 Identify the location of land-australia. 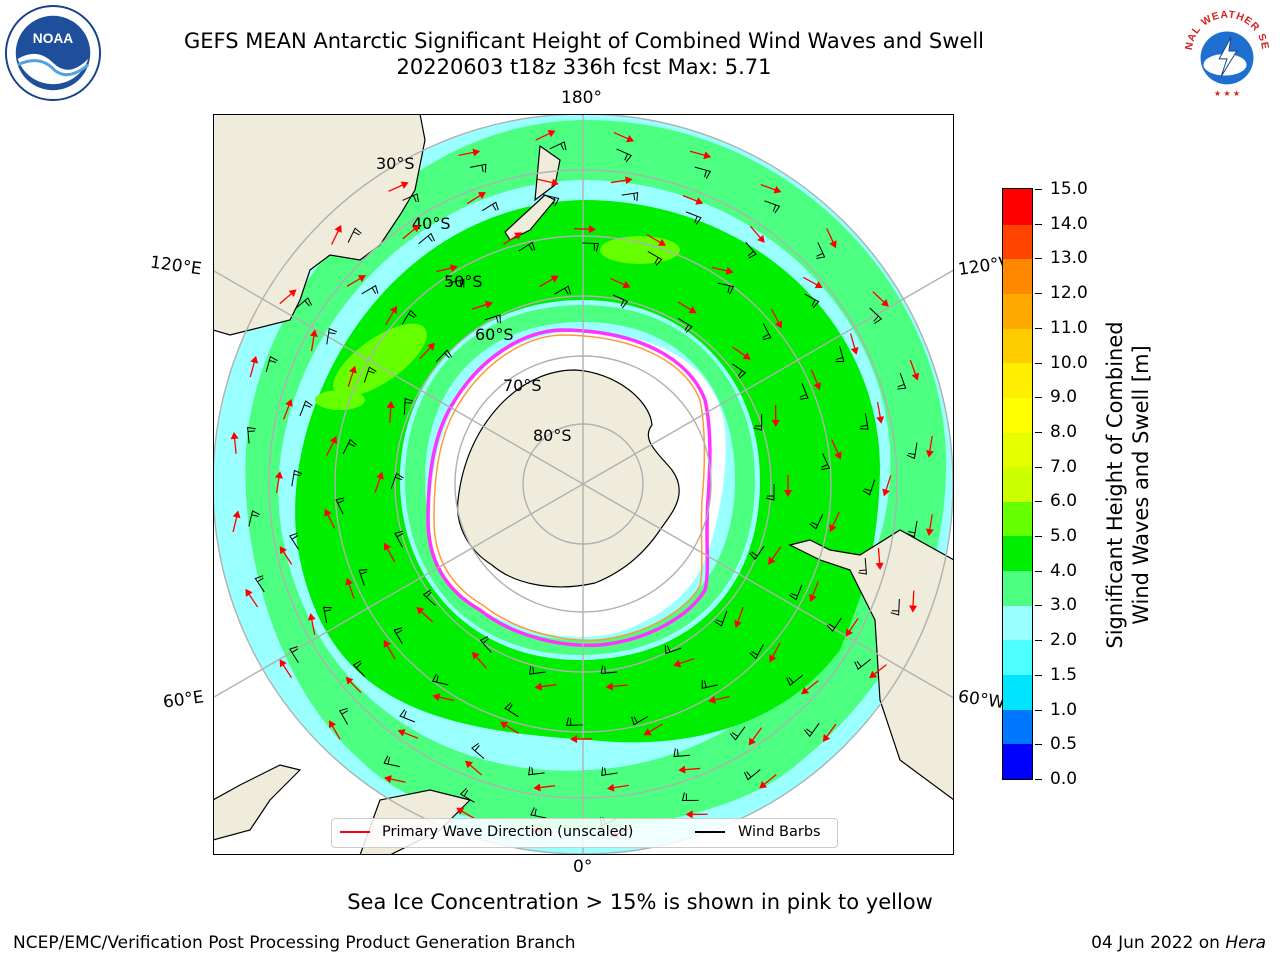
(320, 225).